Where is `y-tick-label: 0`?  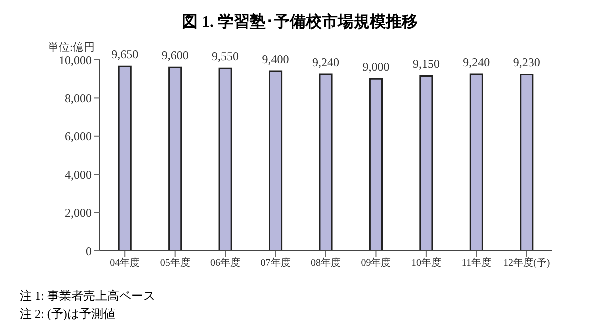
y-tick-label: 0 is located at coordinates (89, 251).